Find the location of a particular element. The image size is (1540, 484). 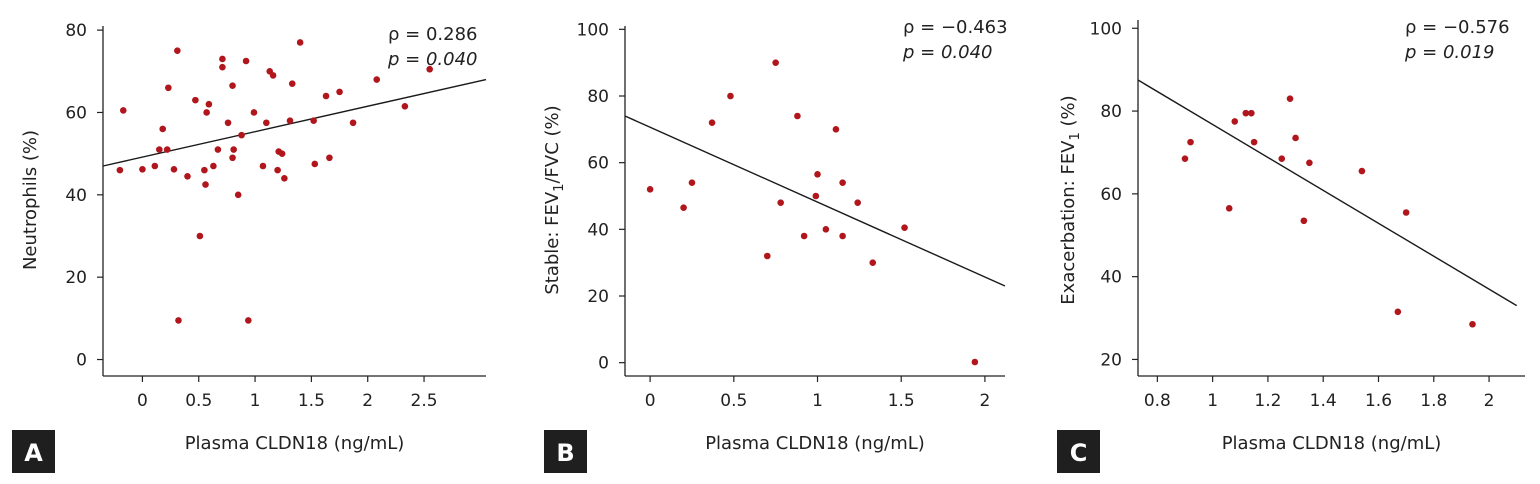

x-tick-label: 1.2 is located at coordinates (1267, 401).